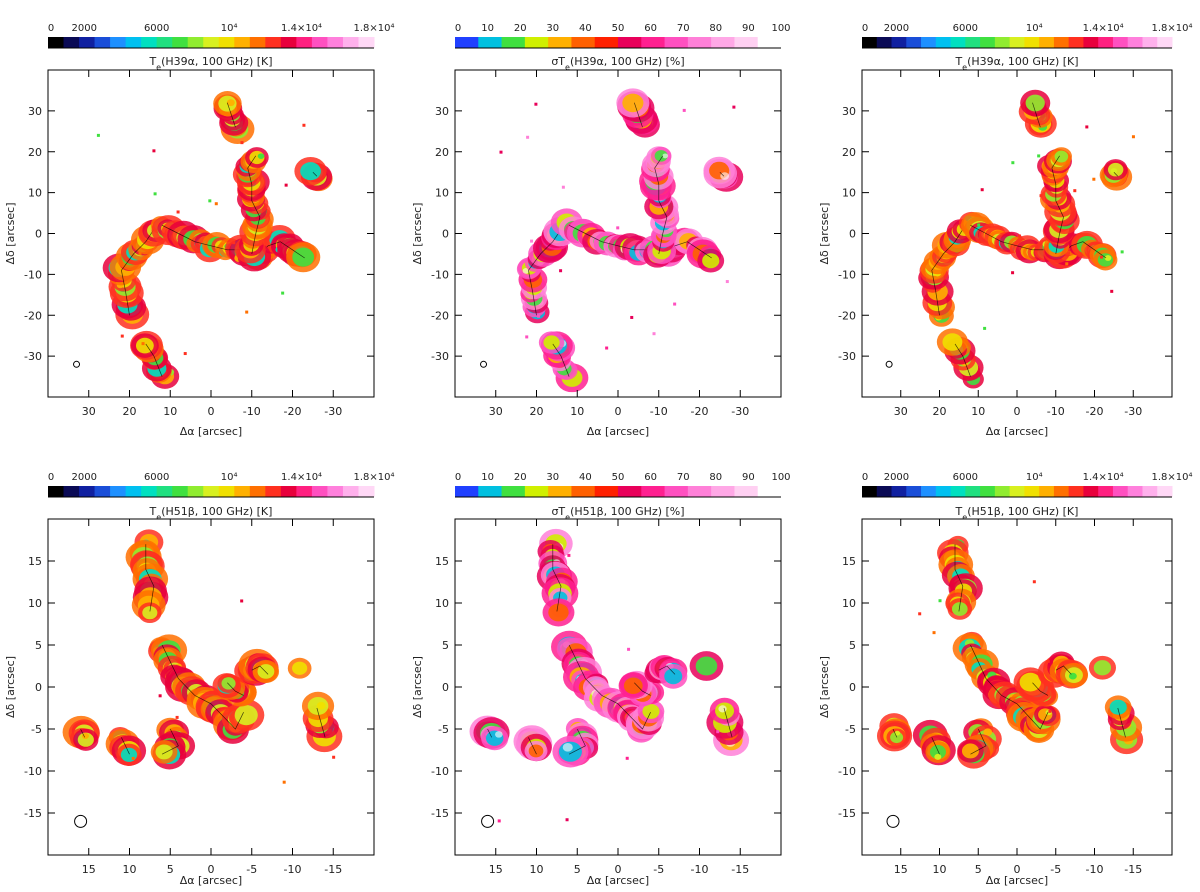  I want to click on panel-title: Te(H51β, 100 GHz) [K], so click(1017, 513).